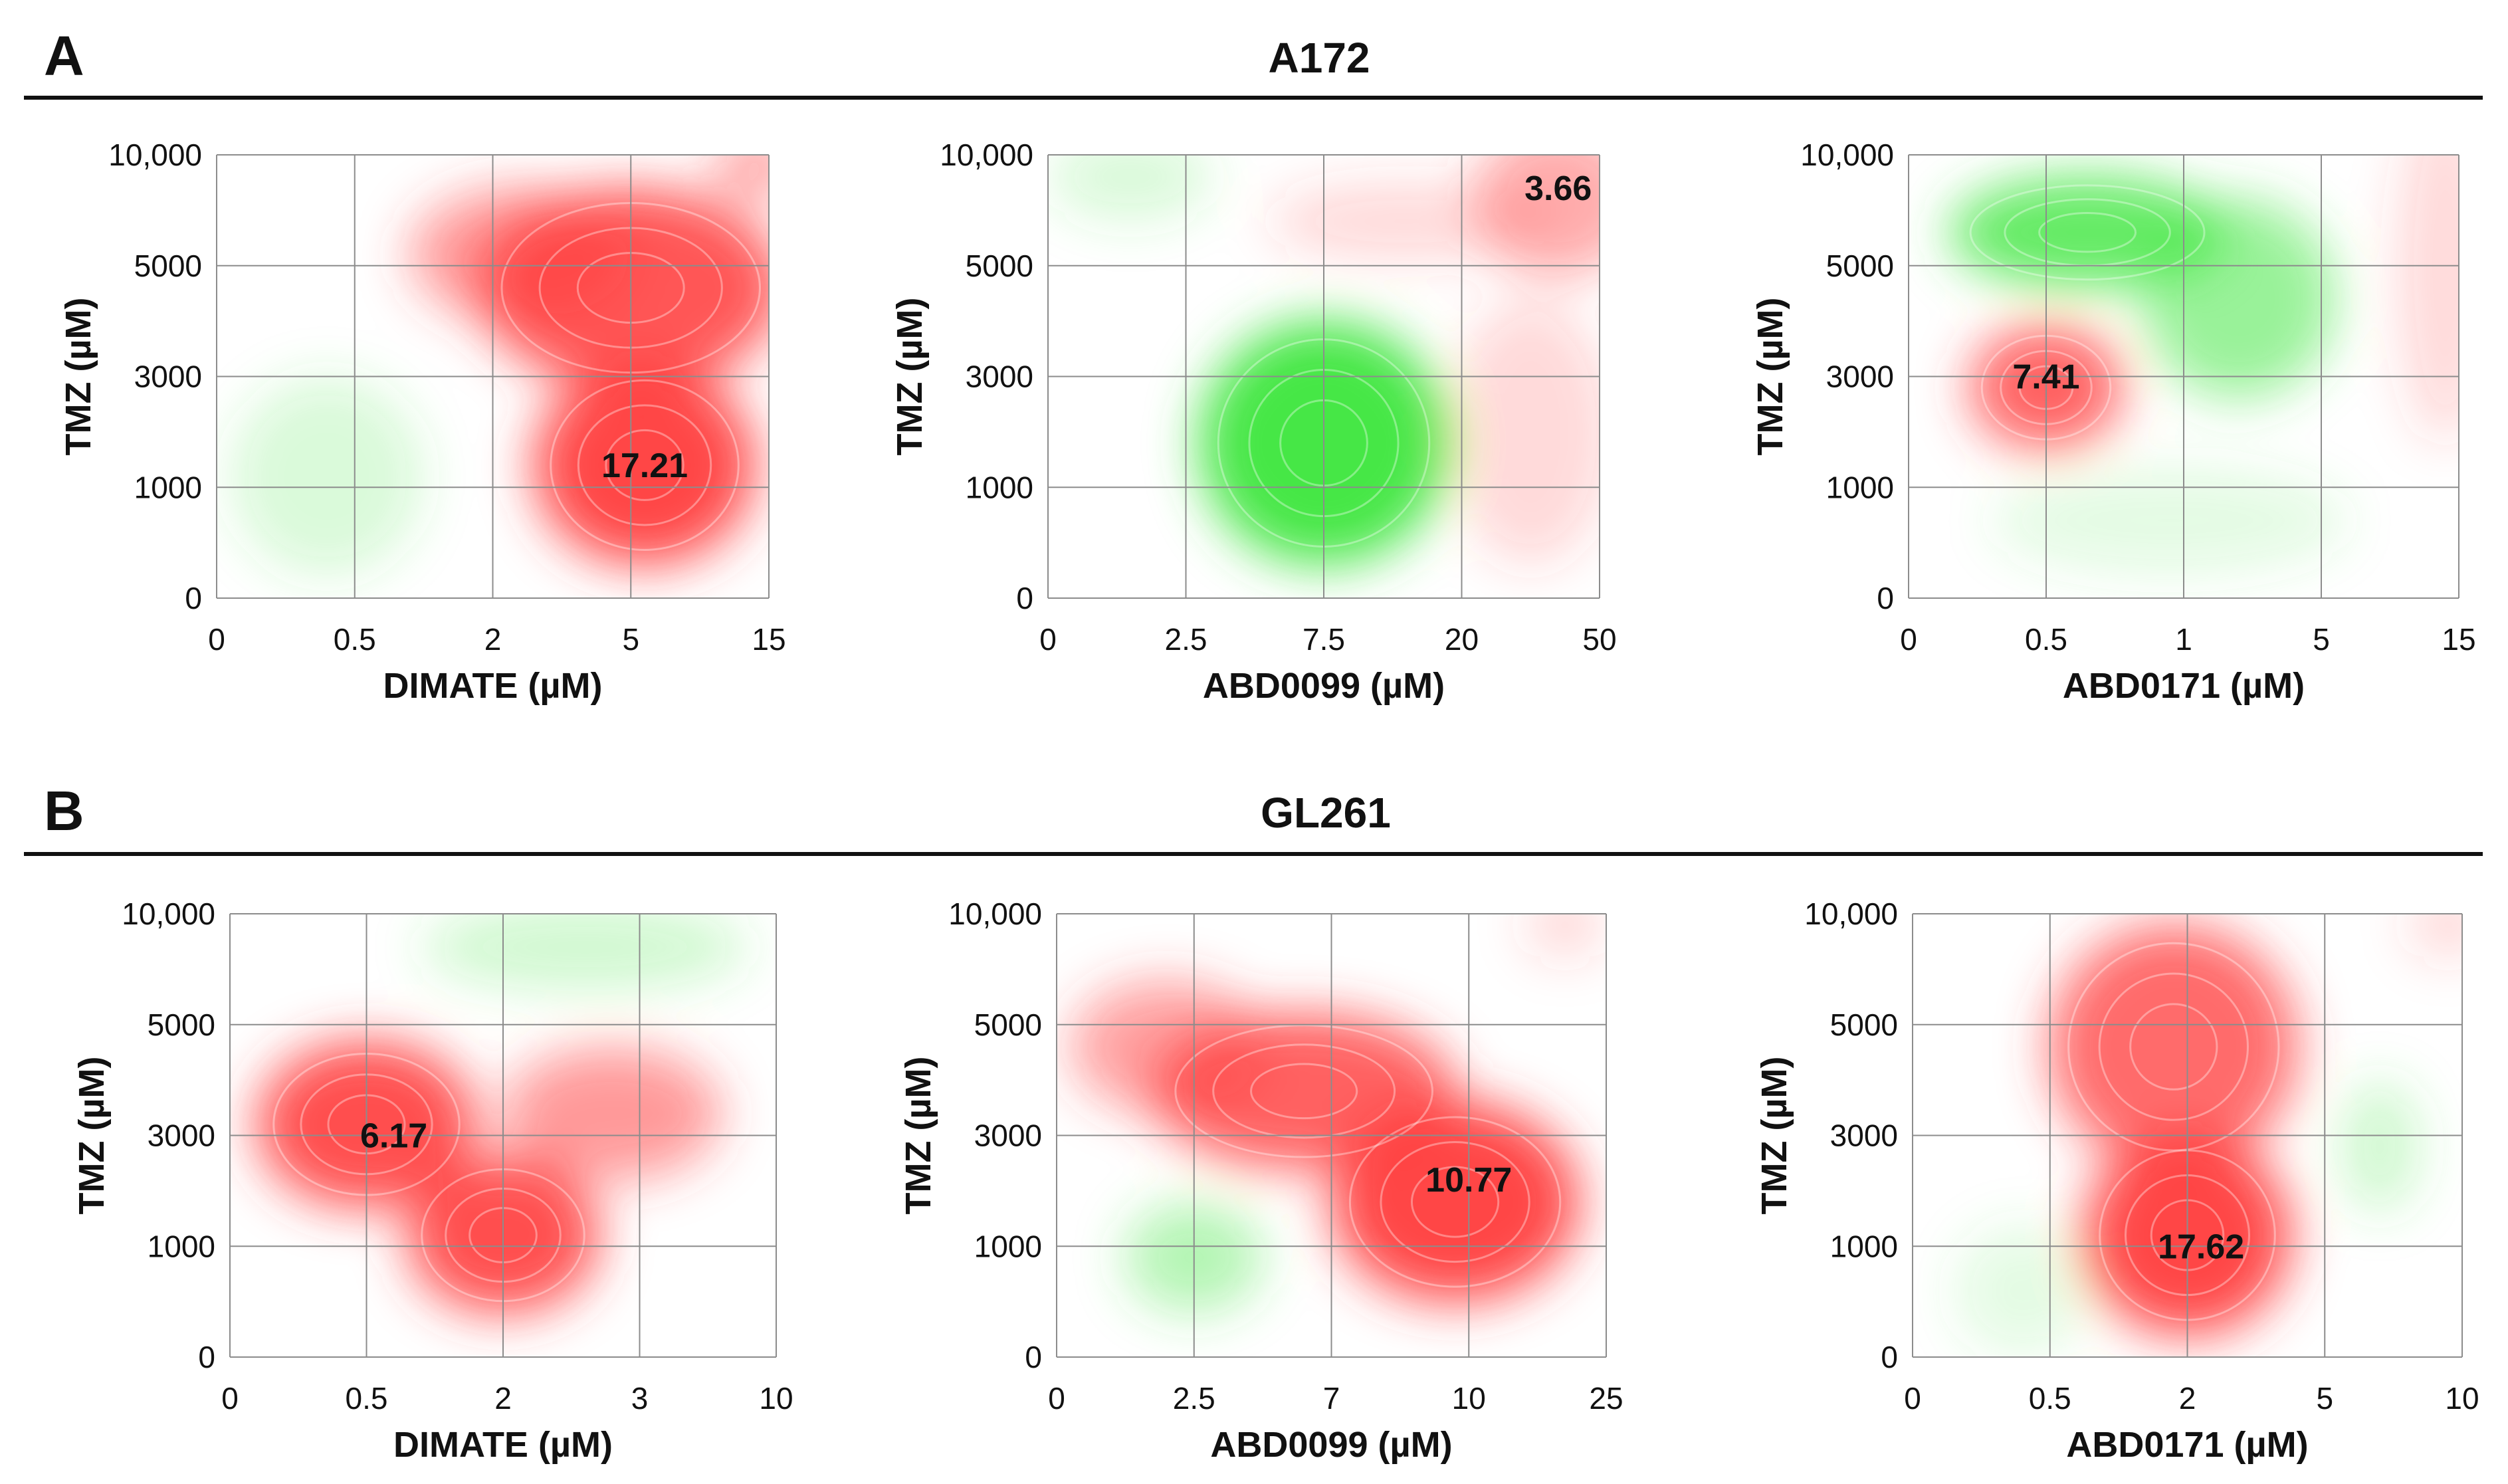  I want to click on x-tick-label: 15, so click(2458, 639).